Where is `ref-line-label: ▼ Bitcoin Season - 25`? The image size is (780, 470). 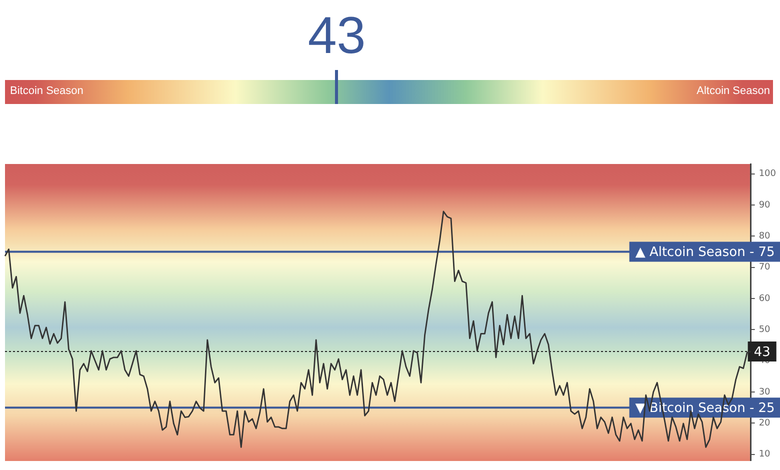
ref-line-label: ▼ Bitcoin Season - 25 is located at coordinates (705, 408).